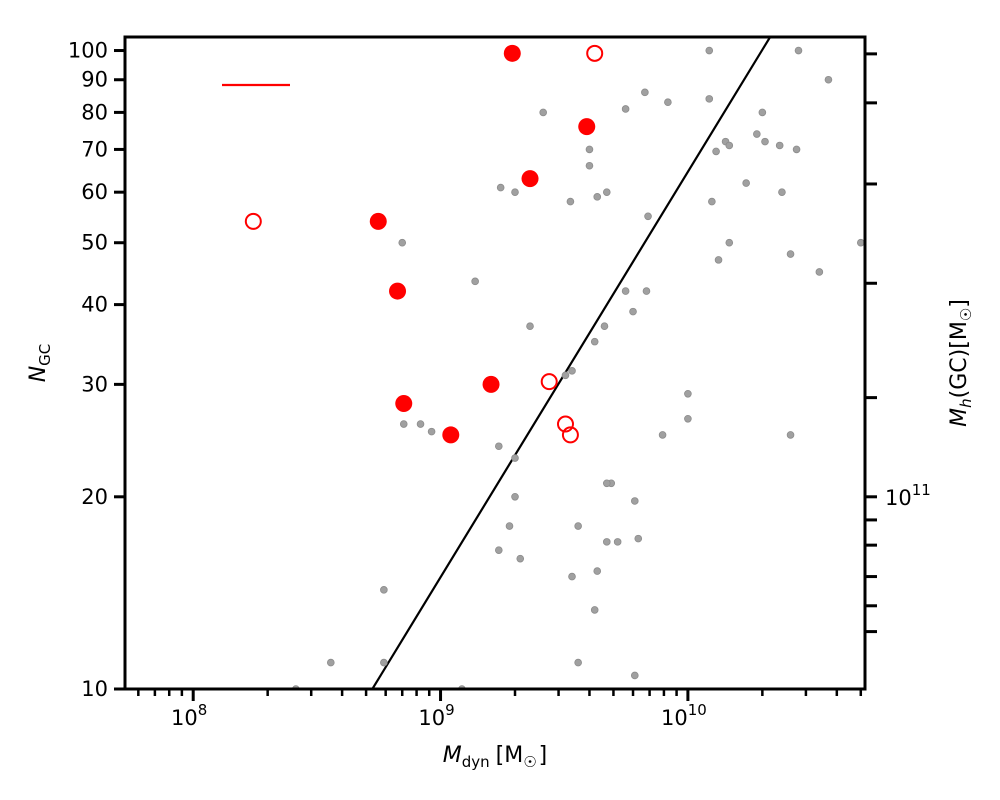  Describe the element at coordinates (94, 305) in the screenshot. I see `y-tick-label: 40` at that location.